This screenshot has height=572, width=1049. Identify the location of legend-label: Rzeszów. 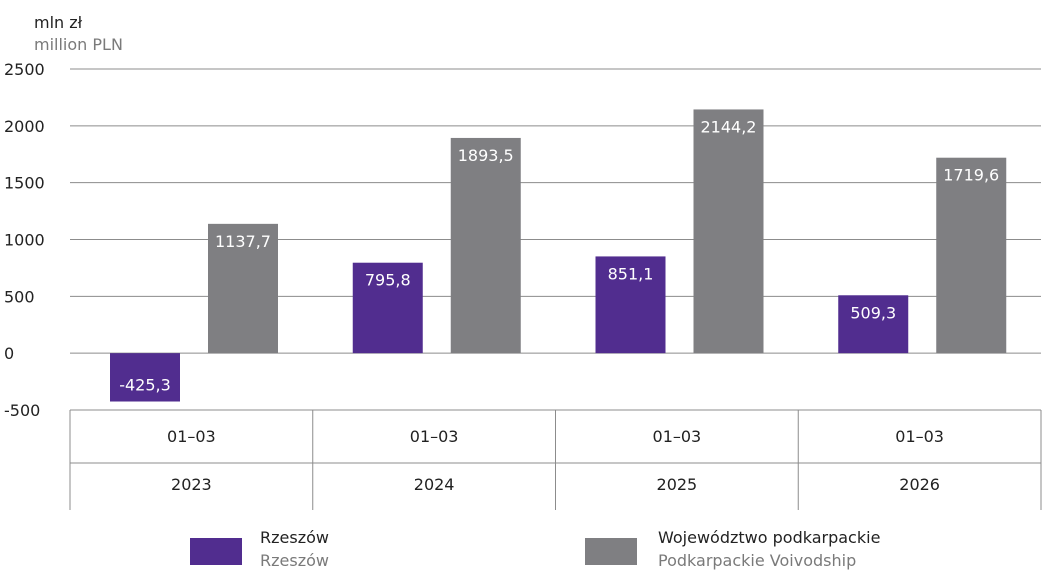
(294, 537).